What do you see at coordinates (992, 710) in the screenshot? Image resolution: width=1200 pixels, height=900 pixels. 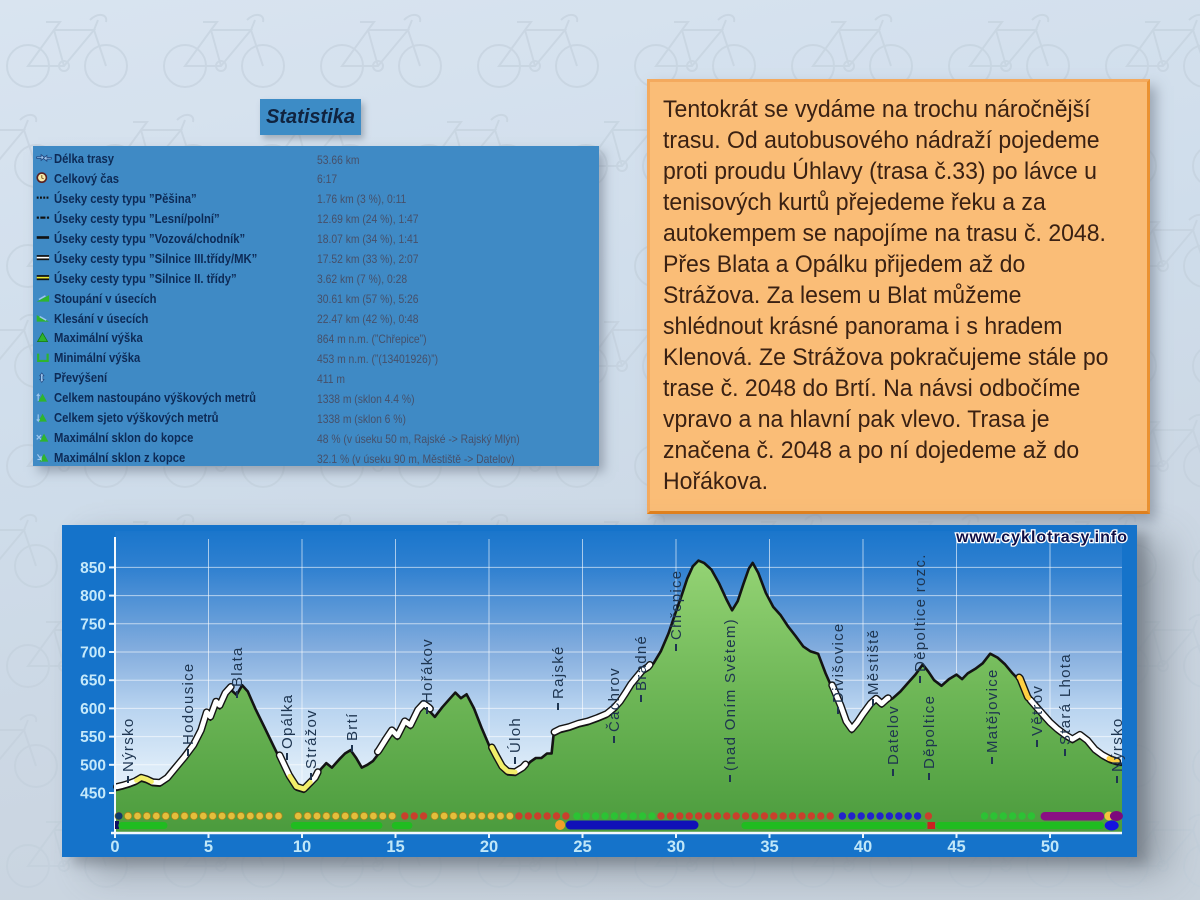 I see `svg-text: Matějovice` at bounding box center [992, 710].